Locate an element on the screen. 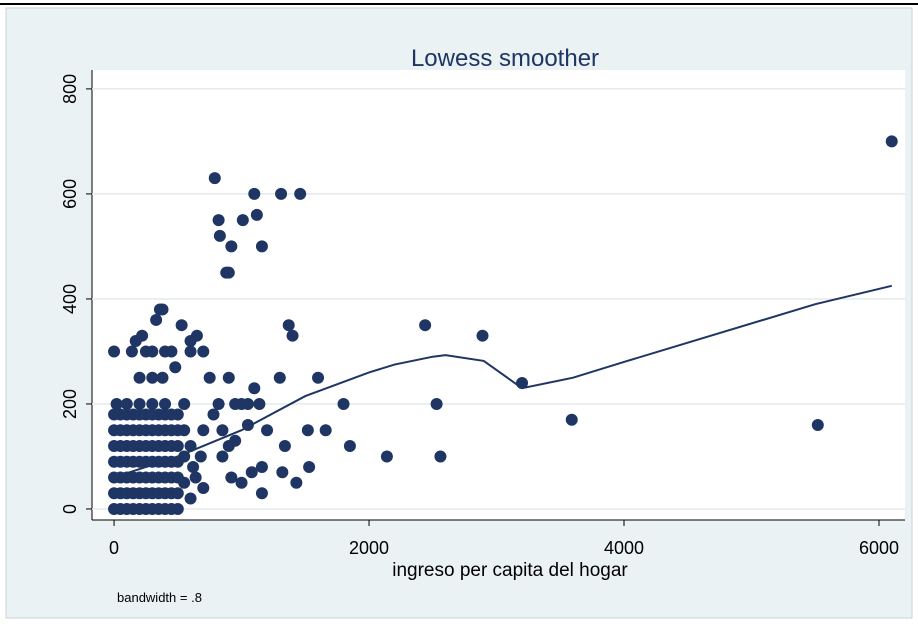  y-tick-label: 0 is located at coordinates (70, 509).